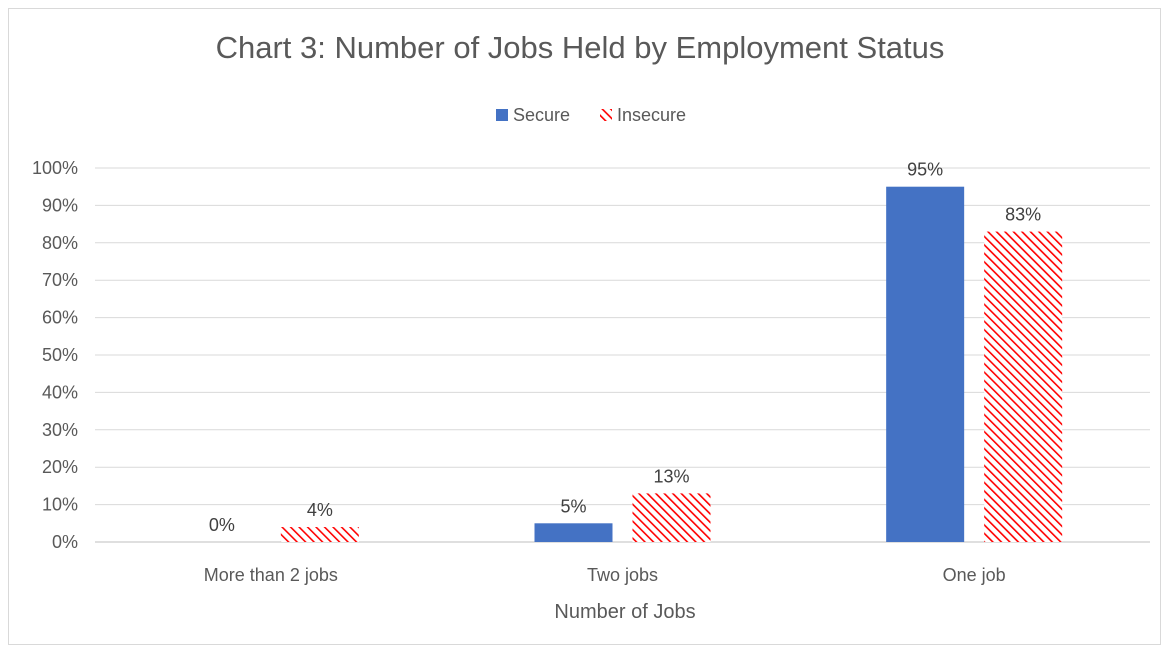 The width and height of the screenshot is (1171, 653). What do you see at coordinates (502, 115) in the screenshot?
I see `legend-swatch-secure` at bounding box center [502, 115].